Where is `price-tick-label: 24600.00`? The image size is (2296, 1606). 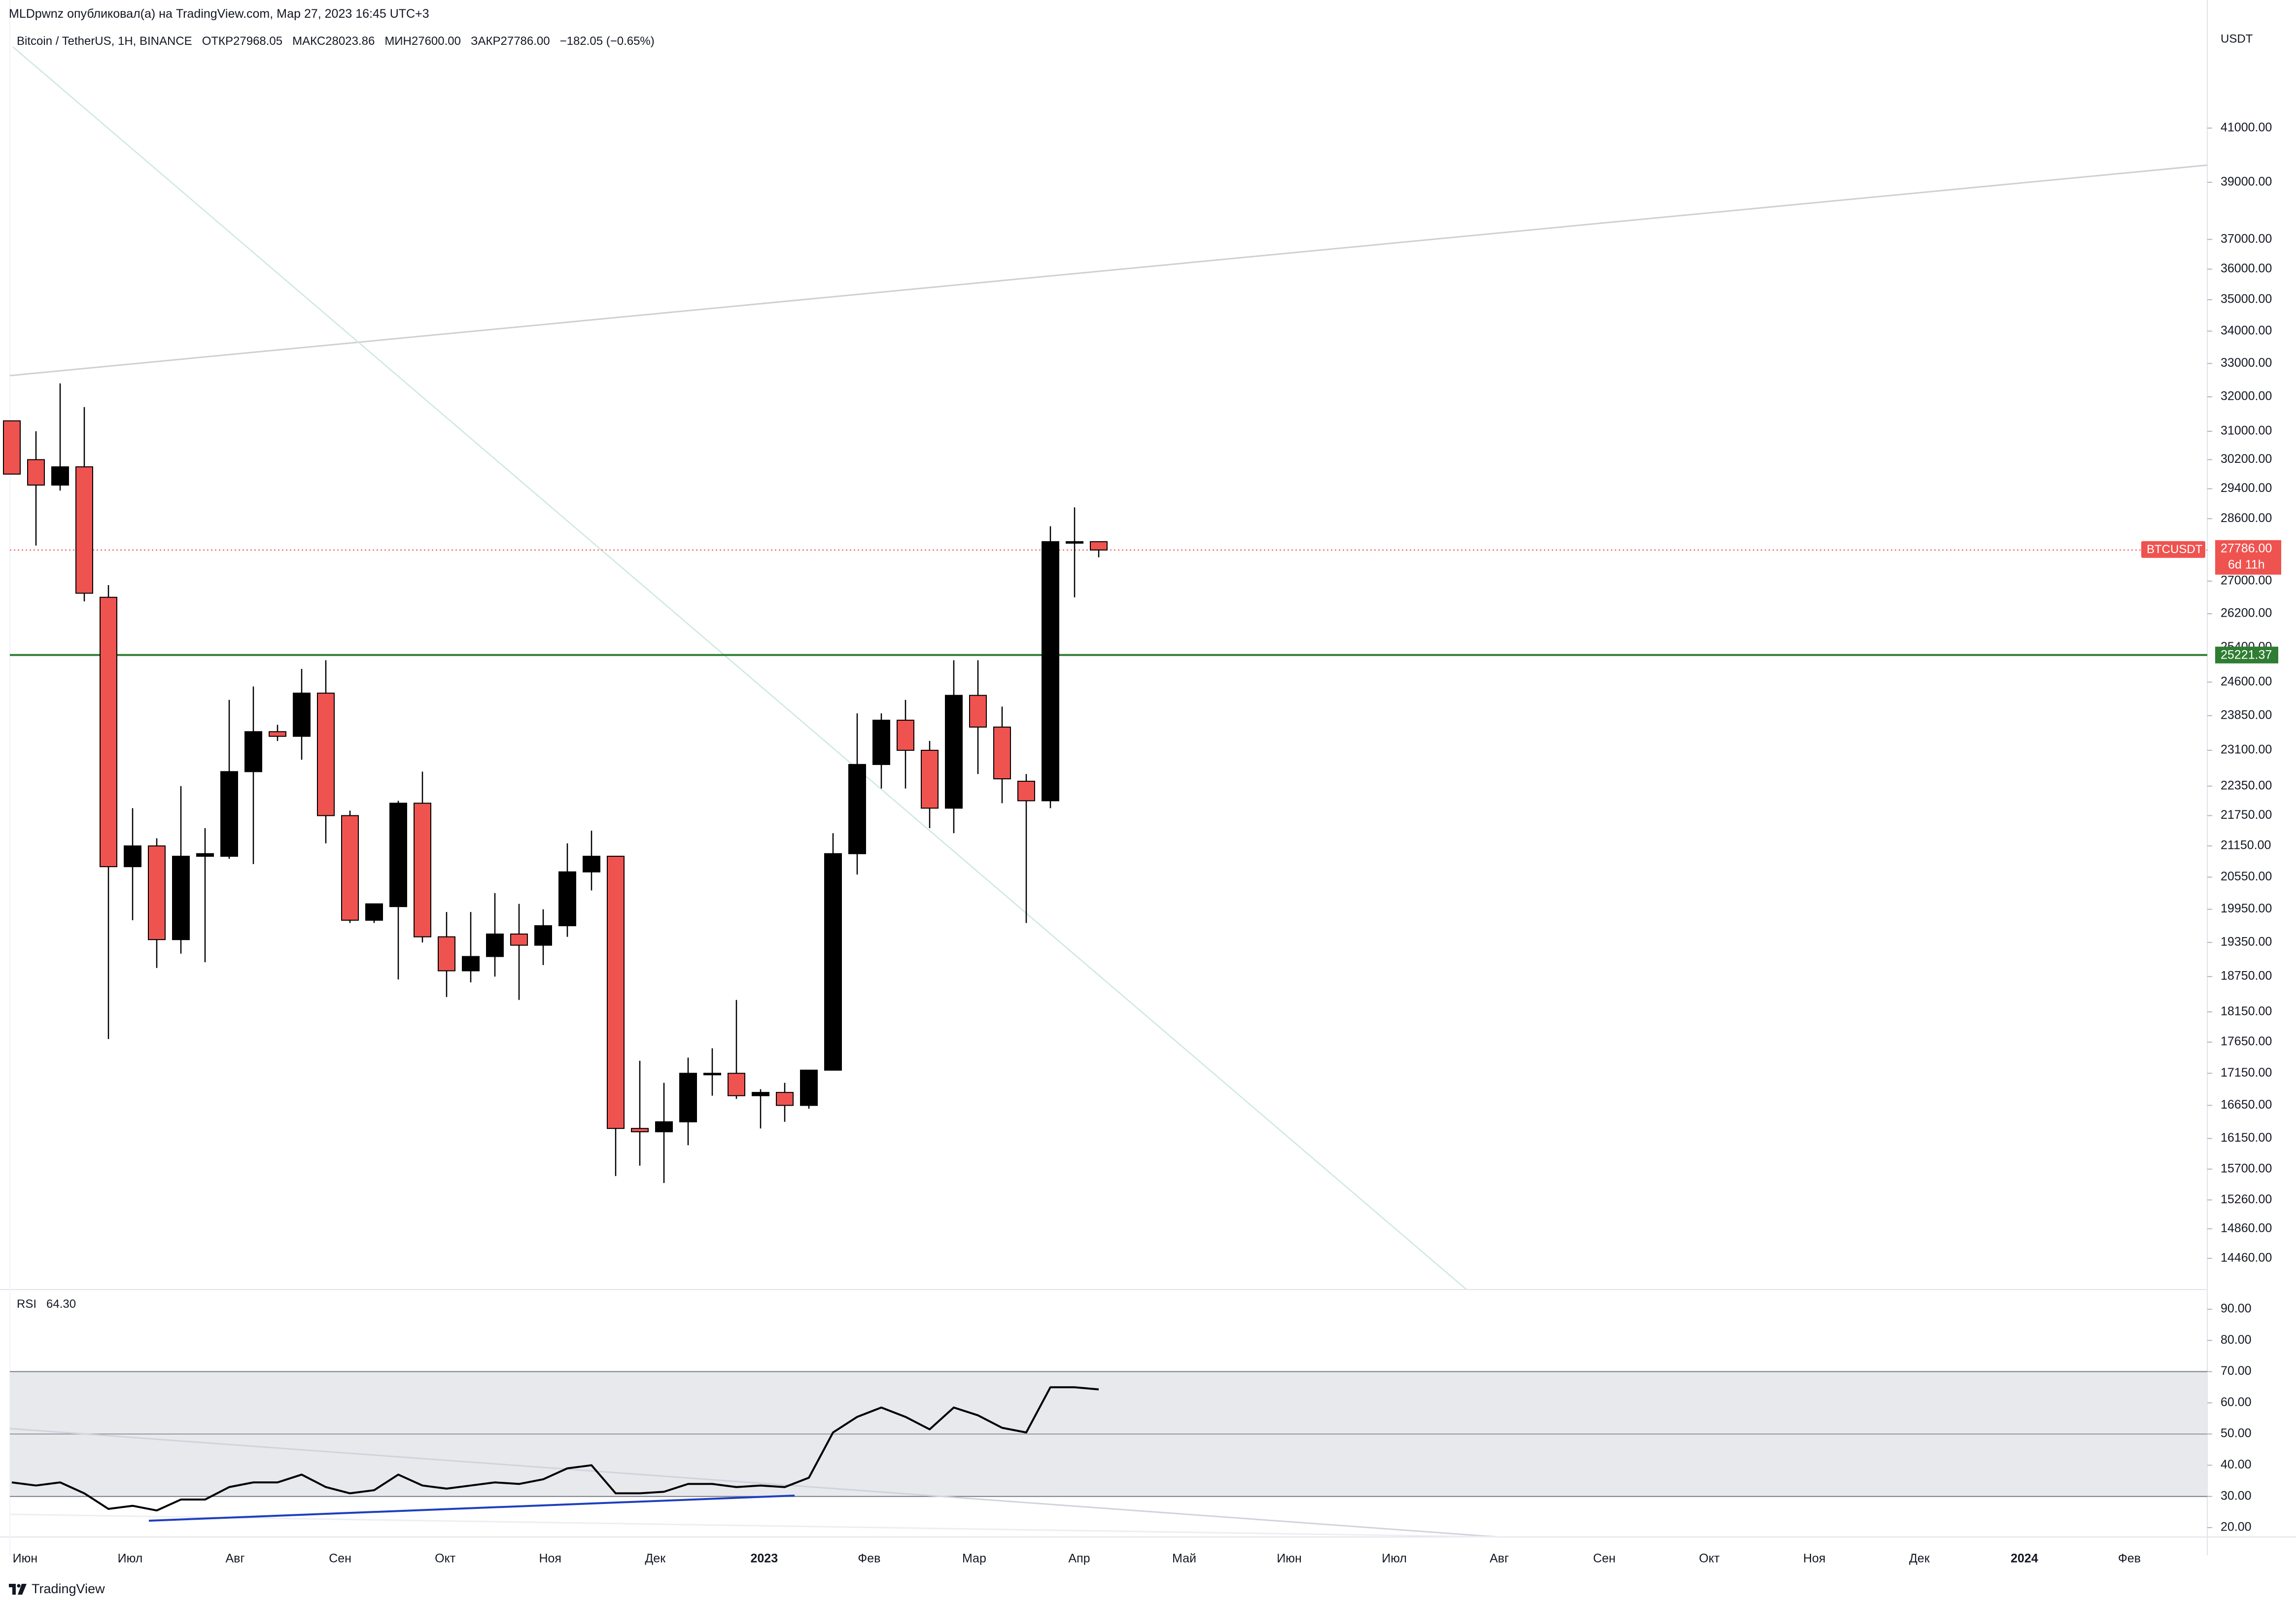 price-tick-label: 24600.00 is located at coordinates (2246, 681).